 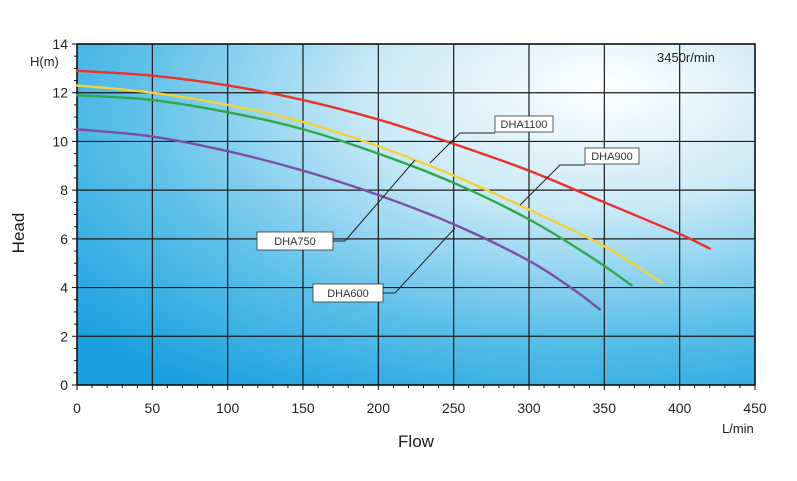 I want to click on series-label: DHA750, so click(x=295, y=242).